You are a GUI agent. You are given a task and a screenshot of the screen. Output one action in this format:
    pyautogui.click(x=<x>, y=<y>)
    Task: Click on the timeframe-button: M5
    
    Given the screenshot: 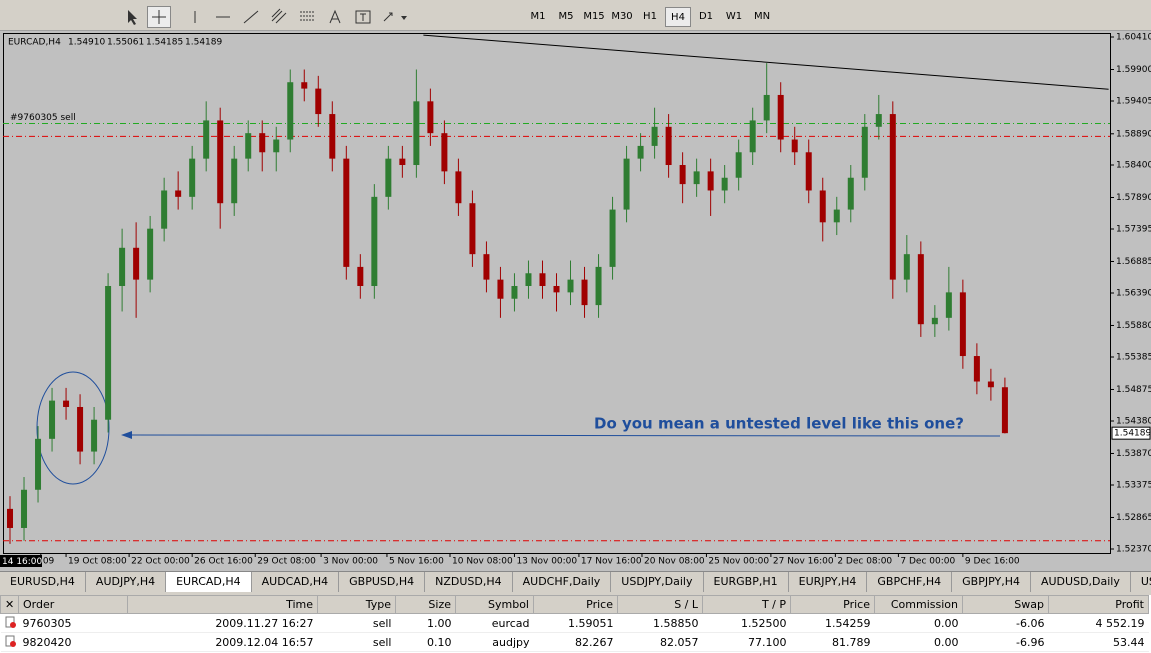 What is the action you would take?
    pyautogui.click(x=566, y=16)
    